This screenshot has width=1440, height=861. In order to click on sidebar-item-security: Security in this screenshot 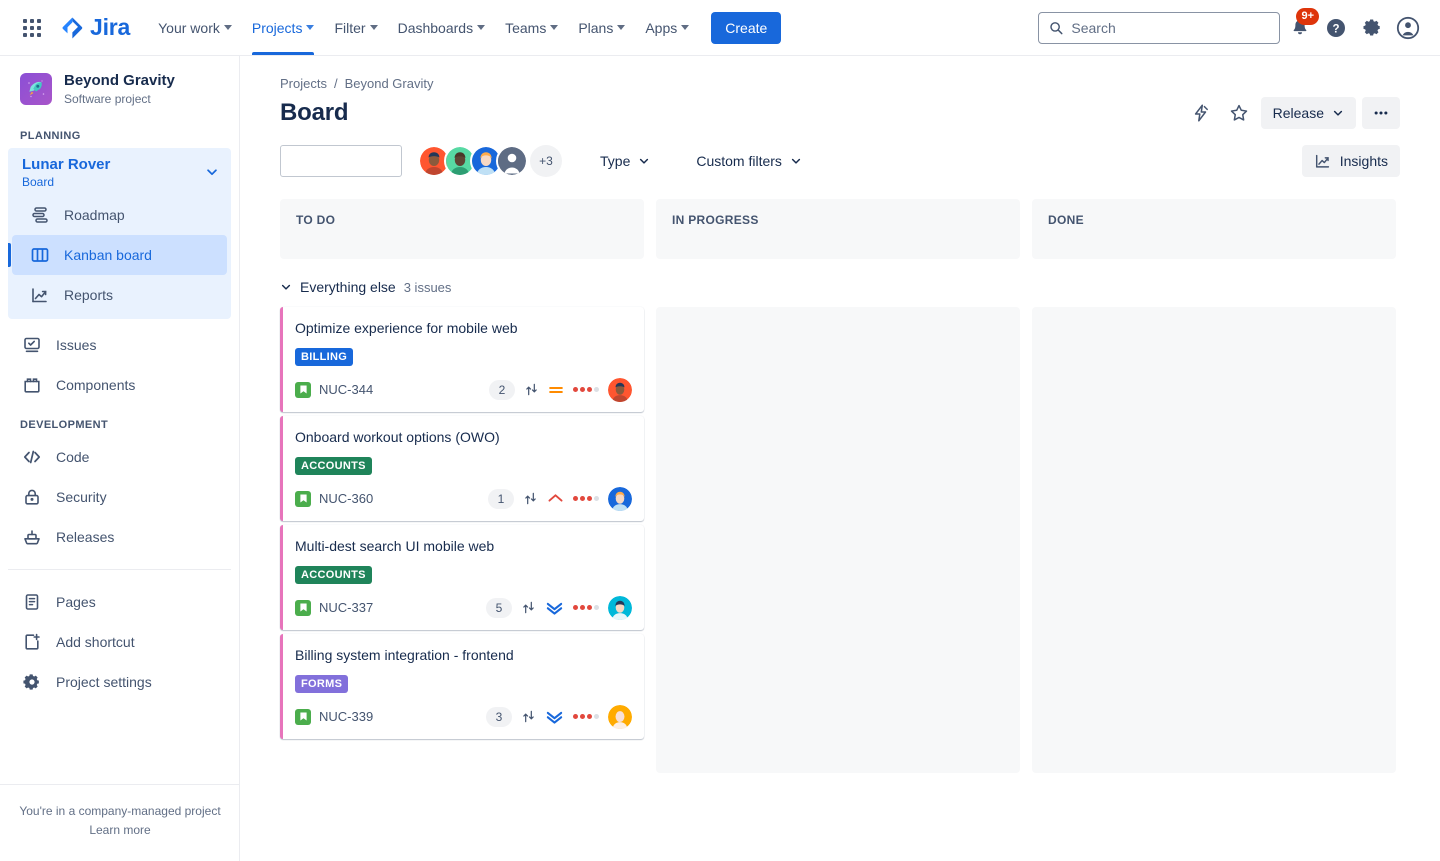, I will do `click(119, 497)`.